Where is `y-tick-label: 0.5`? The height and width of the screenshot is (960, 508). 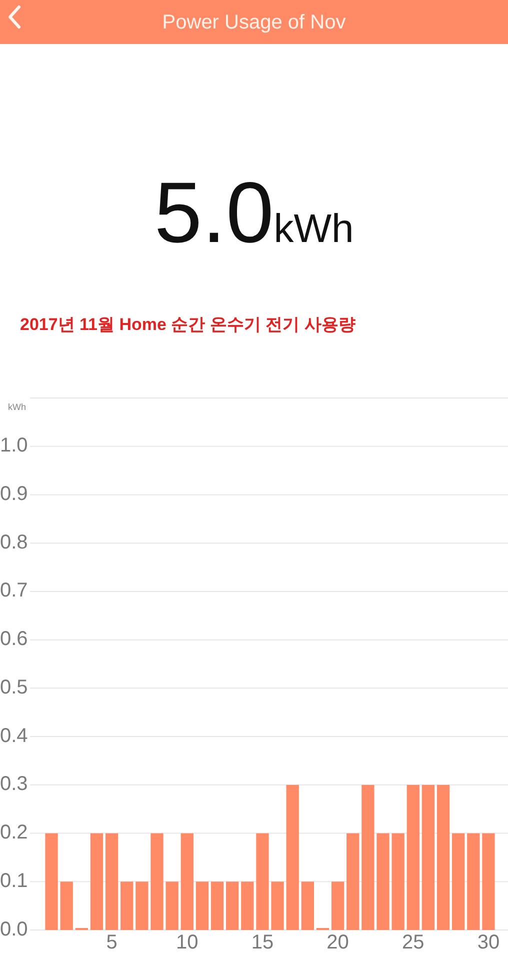
y-tick-label: 0.5 is located at coordinates (14, 687).